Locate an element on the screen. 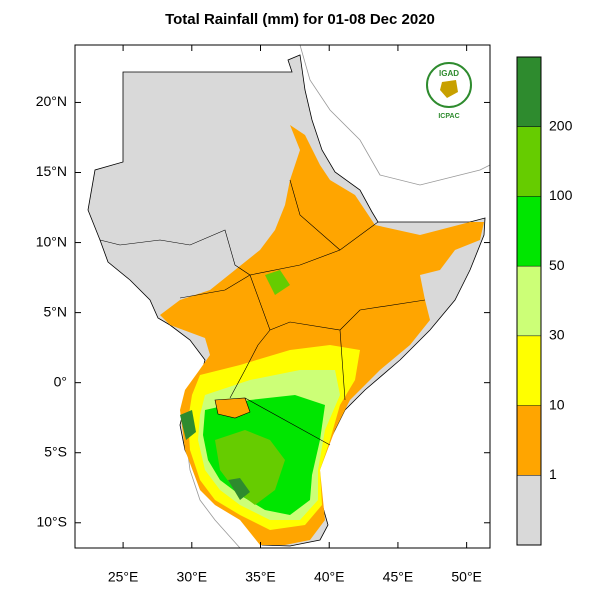  colorbar-label: 50 is located at coordinates (557, 265).